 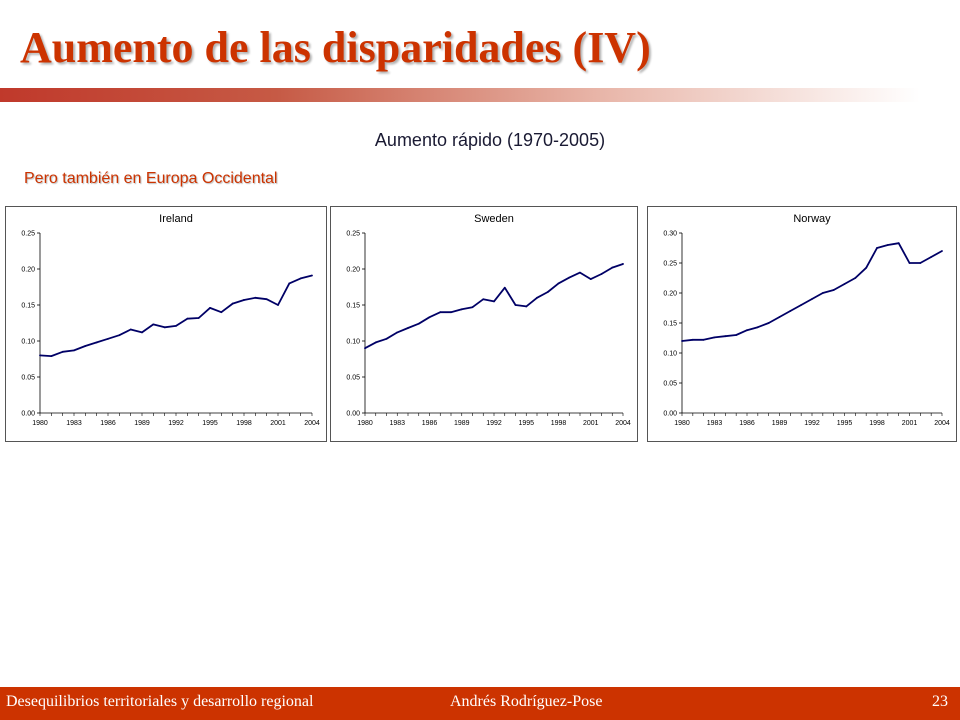 What do you see at coordinates (176, 219) in the screenshot?
I see `chart-title: Ireland` at bounding box center [176, 219].